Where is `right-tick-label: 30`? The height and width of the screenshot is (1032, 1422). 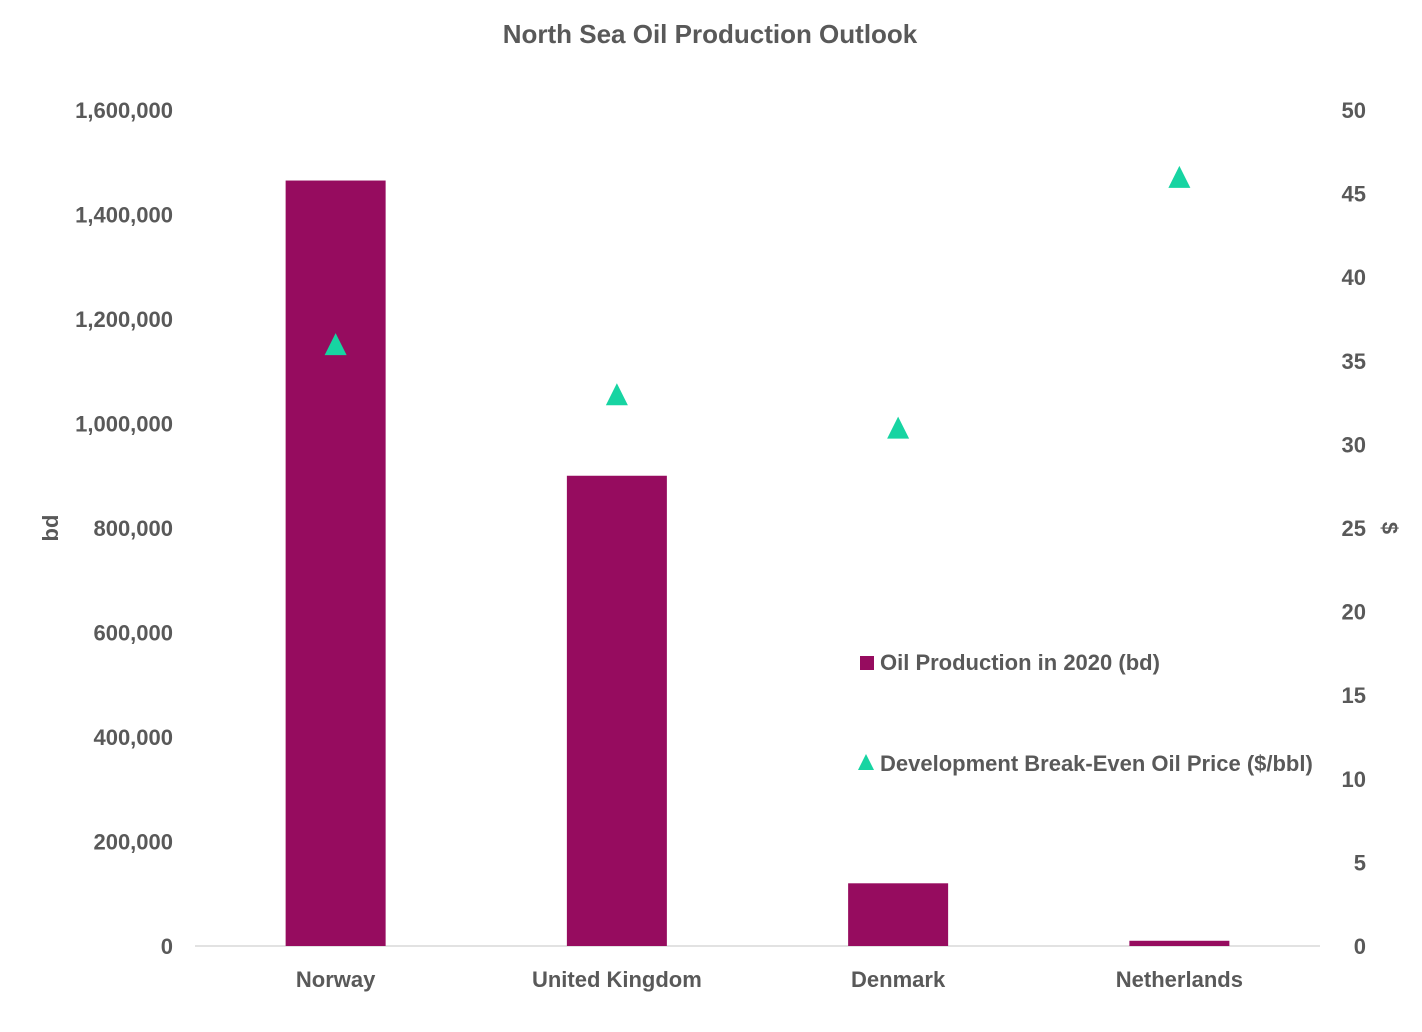 right-tick-label: 30 is located at coordinates (1354, 444).